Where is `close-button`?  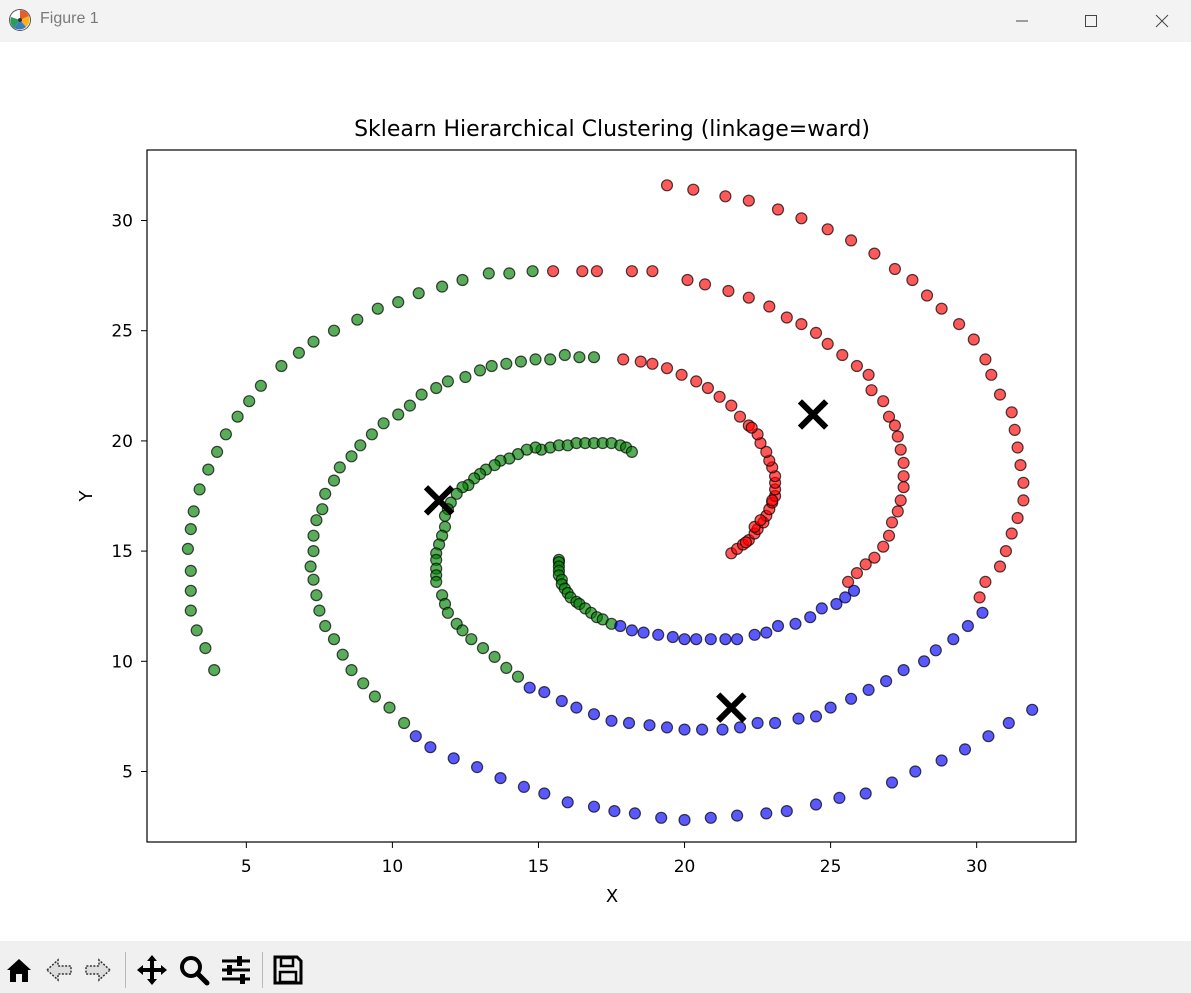 close-button is located at coordinates (1162, 21).